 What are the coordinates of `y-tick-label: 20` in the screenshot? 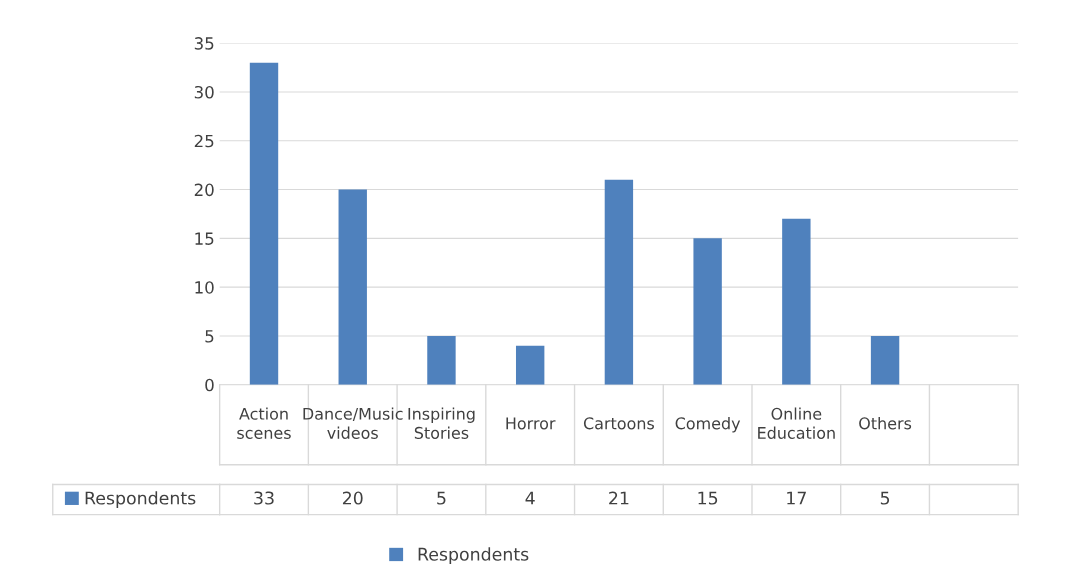 It's located at (204, 190).